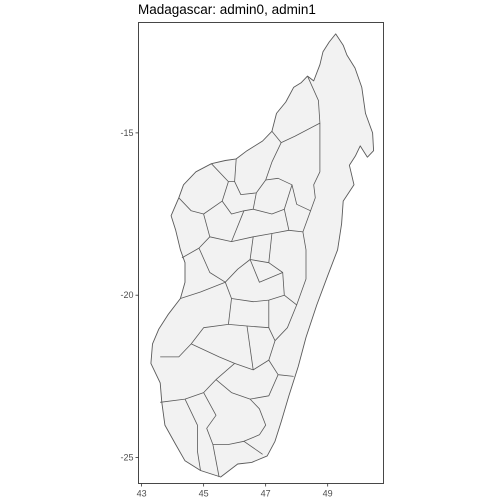 The image size is (504, 504). I want to click on y-tick-label: -20, so click(126, 295).